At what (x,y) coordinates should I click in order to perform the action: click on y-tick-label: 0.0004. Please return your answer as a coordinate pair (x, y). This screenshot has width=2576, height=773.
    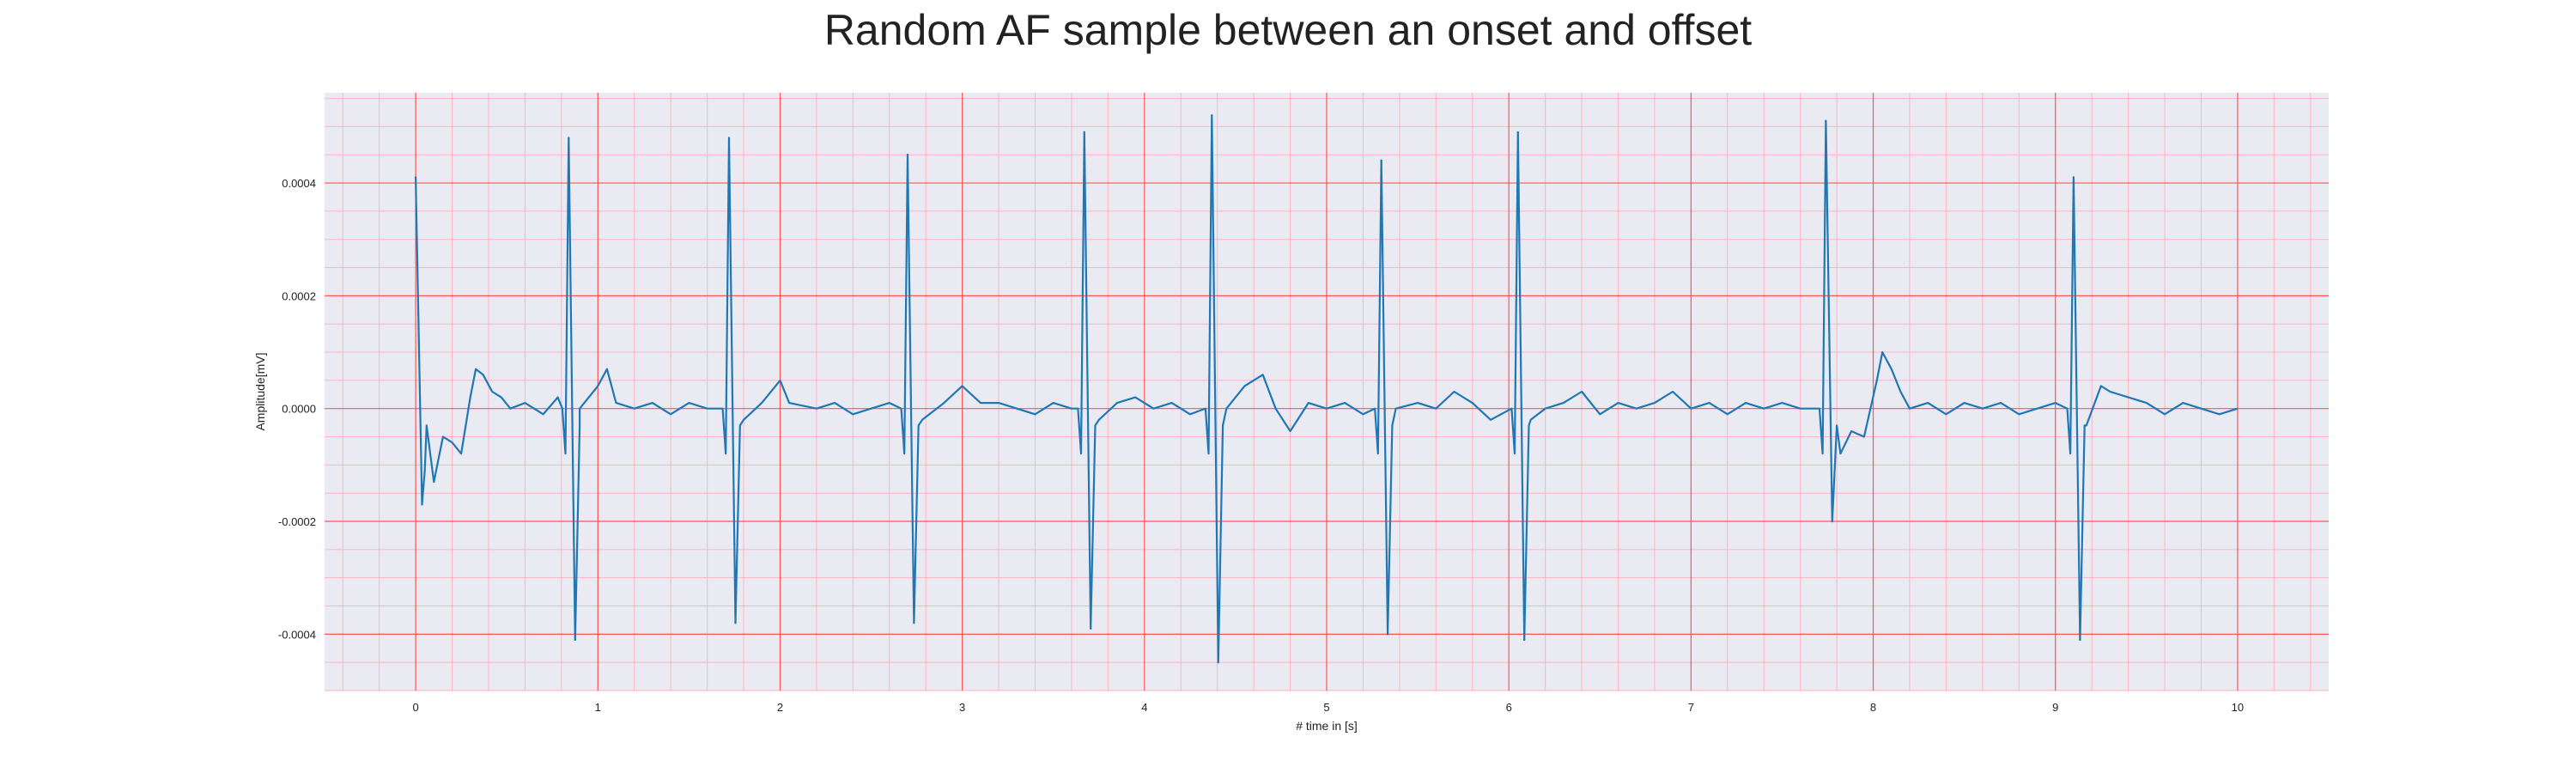
    Looking at the image, I should click on (299, 183).